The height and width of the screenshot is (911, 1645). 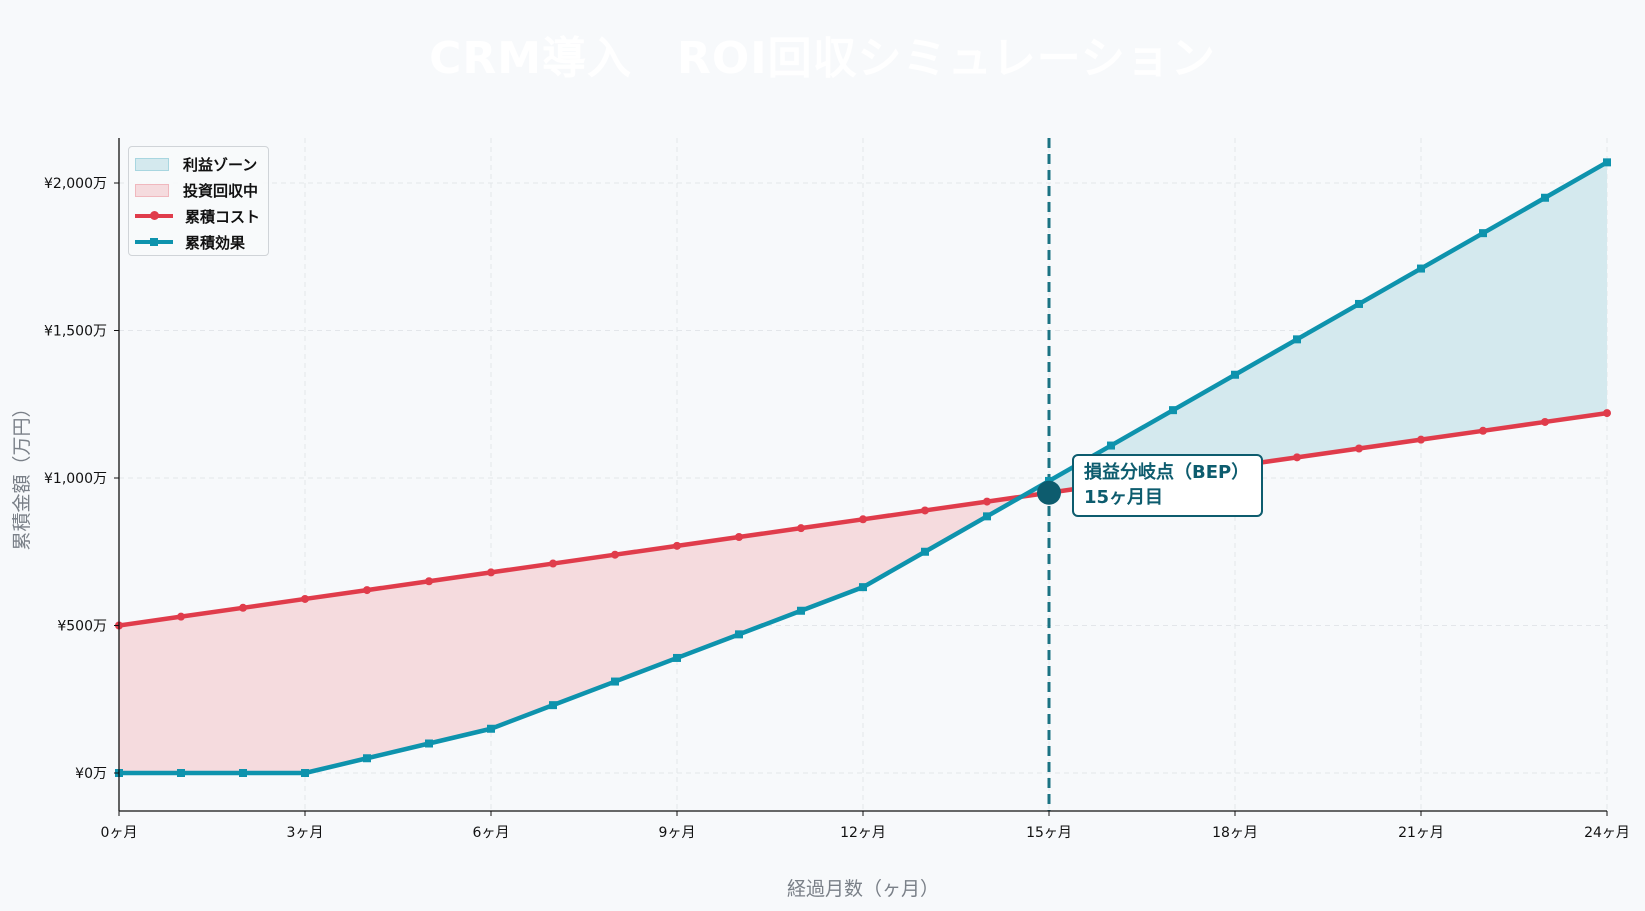 What do you see at coordinates (677, 833) in the screenshot?
I see `x-tick-label: 9ヶ月` at bounding box center [677, 833].